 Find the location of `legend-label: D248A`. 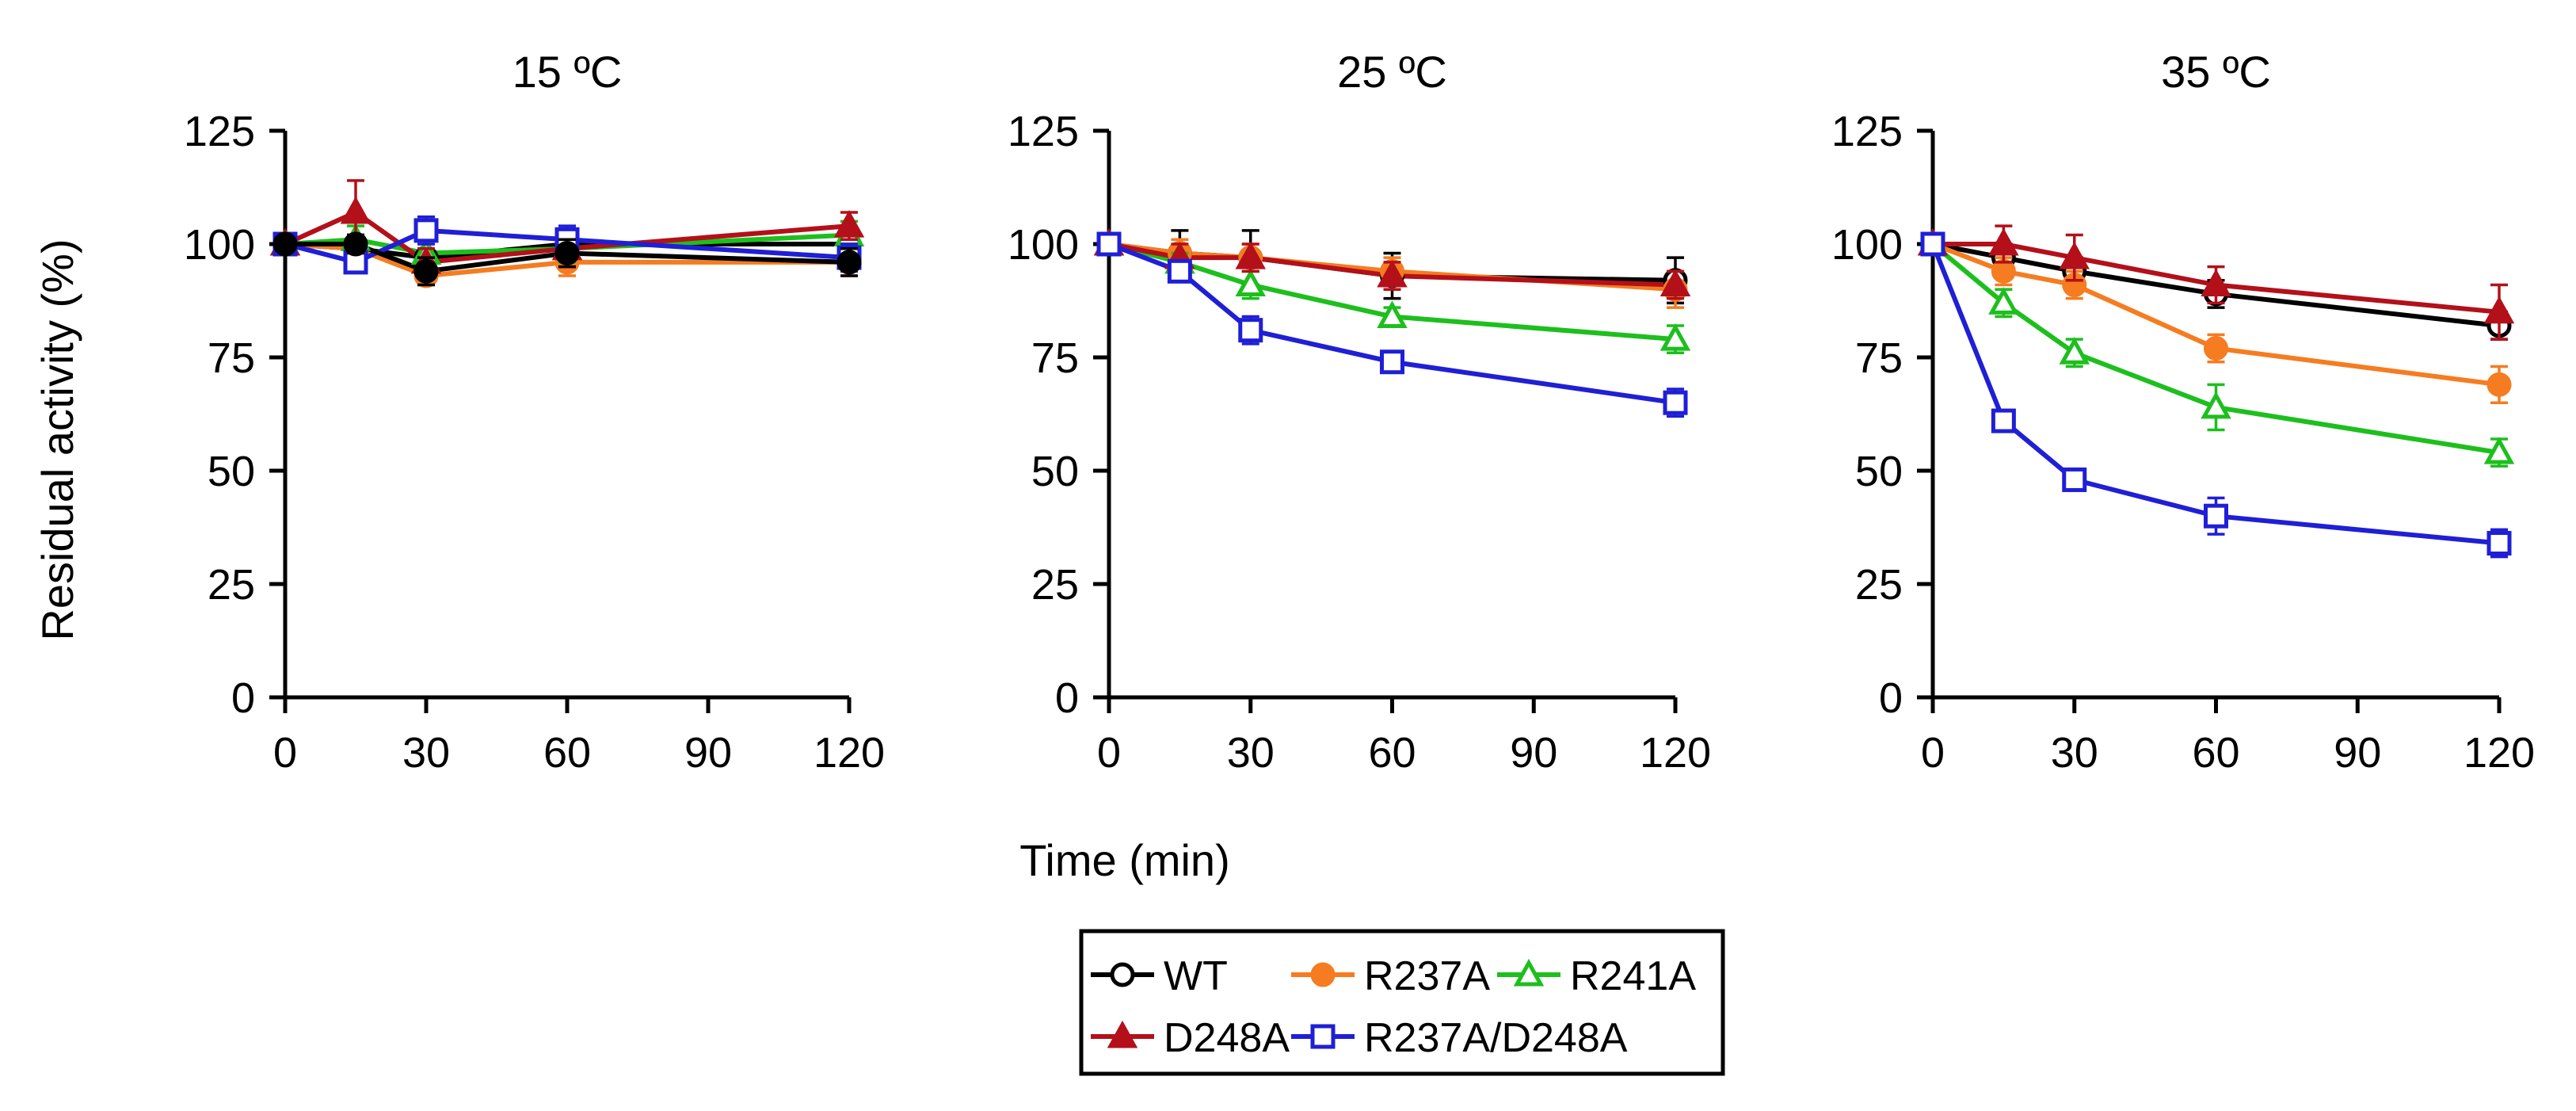

legend-label: D248A is located at coordinates (1227, 1038).